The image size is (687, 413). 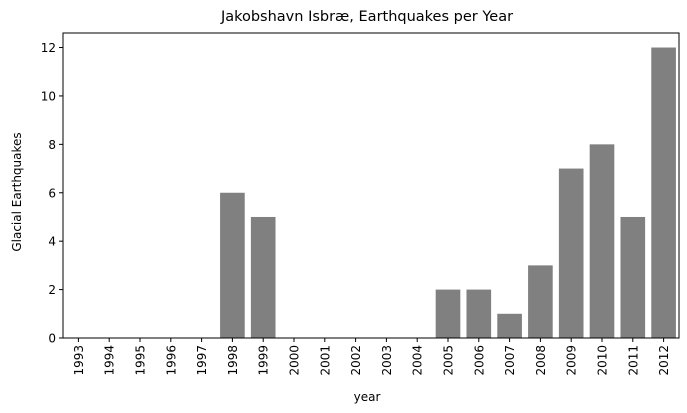 What do you see at coordinates (232, 265) in the screenshot?
I see `bar-1998` at bounding box center [232, 265].